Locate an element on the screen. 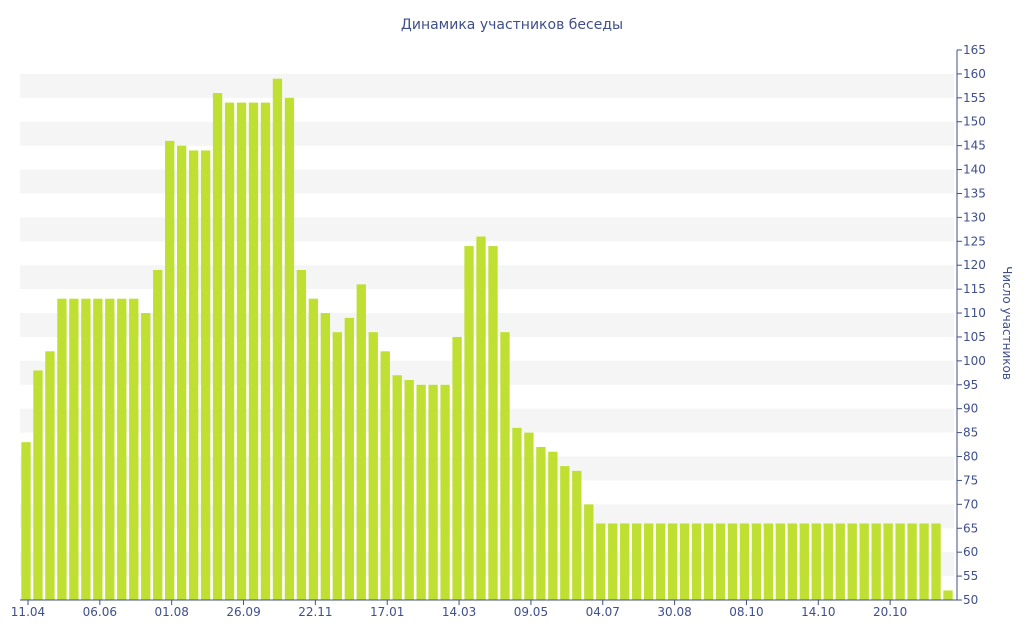  y-tick-label: 95 is located at coordinates (970, 385).